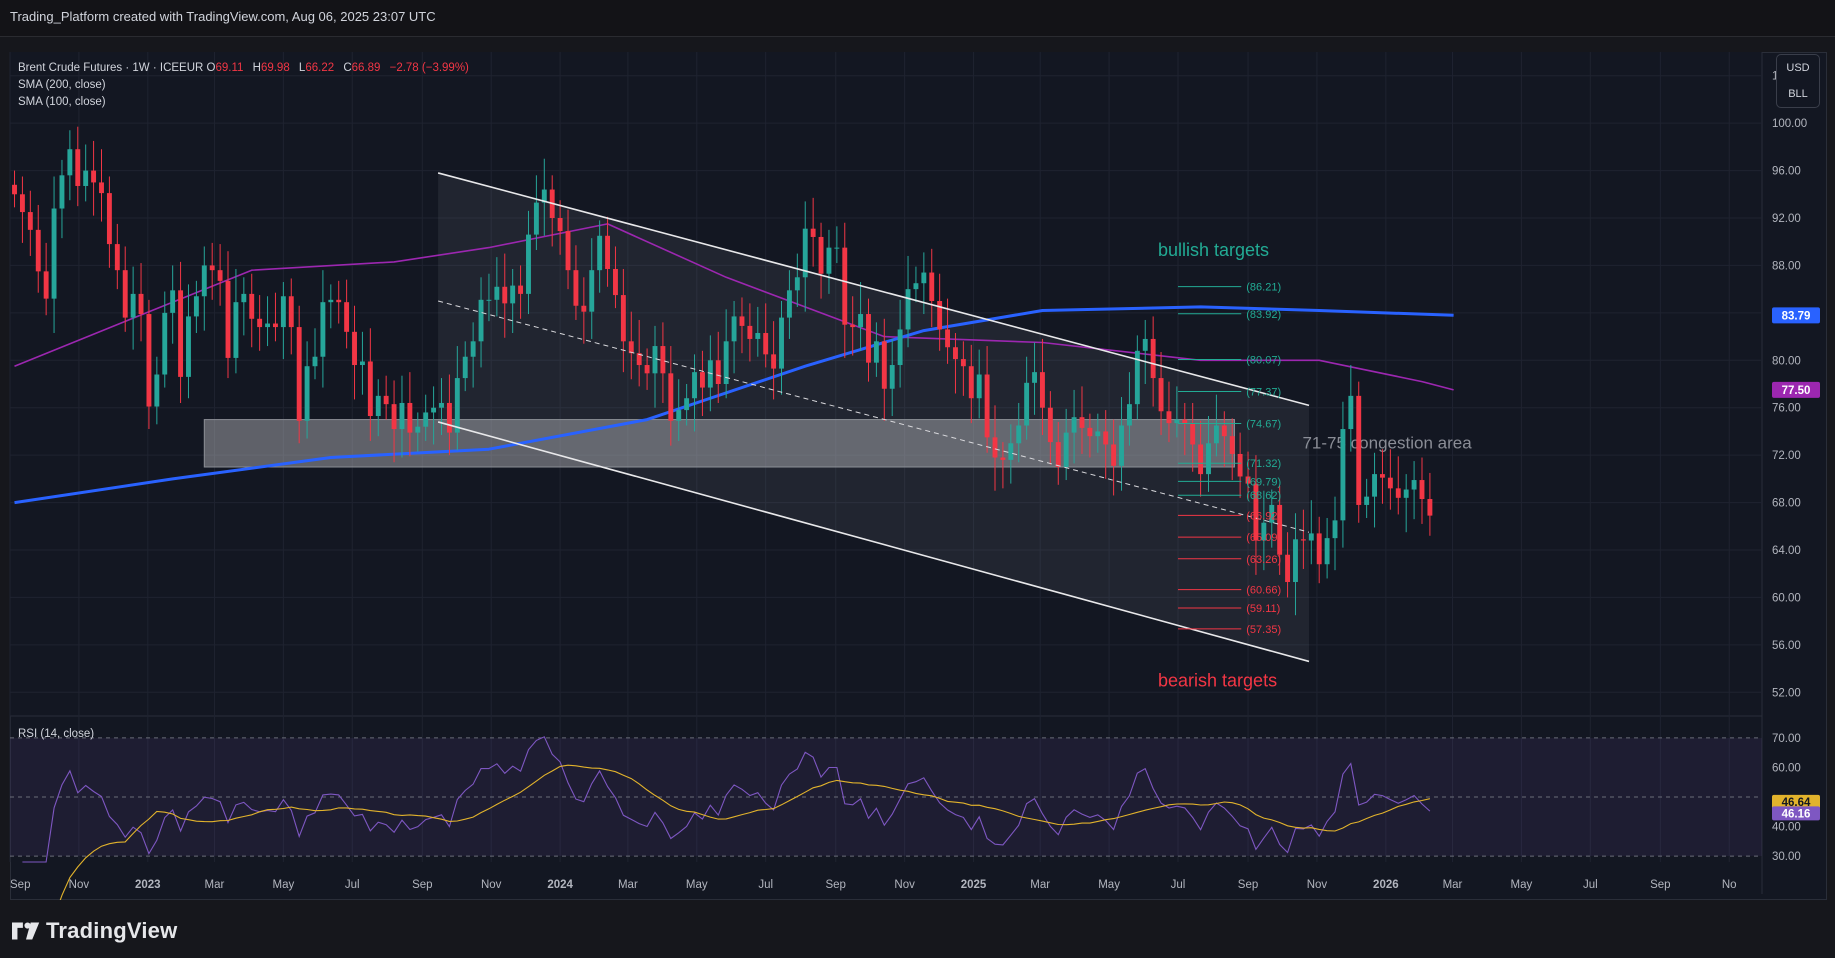  Describe the element at coordinates (1786, 456) in the screenshot. I see `y-tick-label: 72.00` at that location.